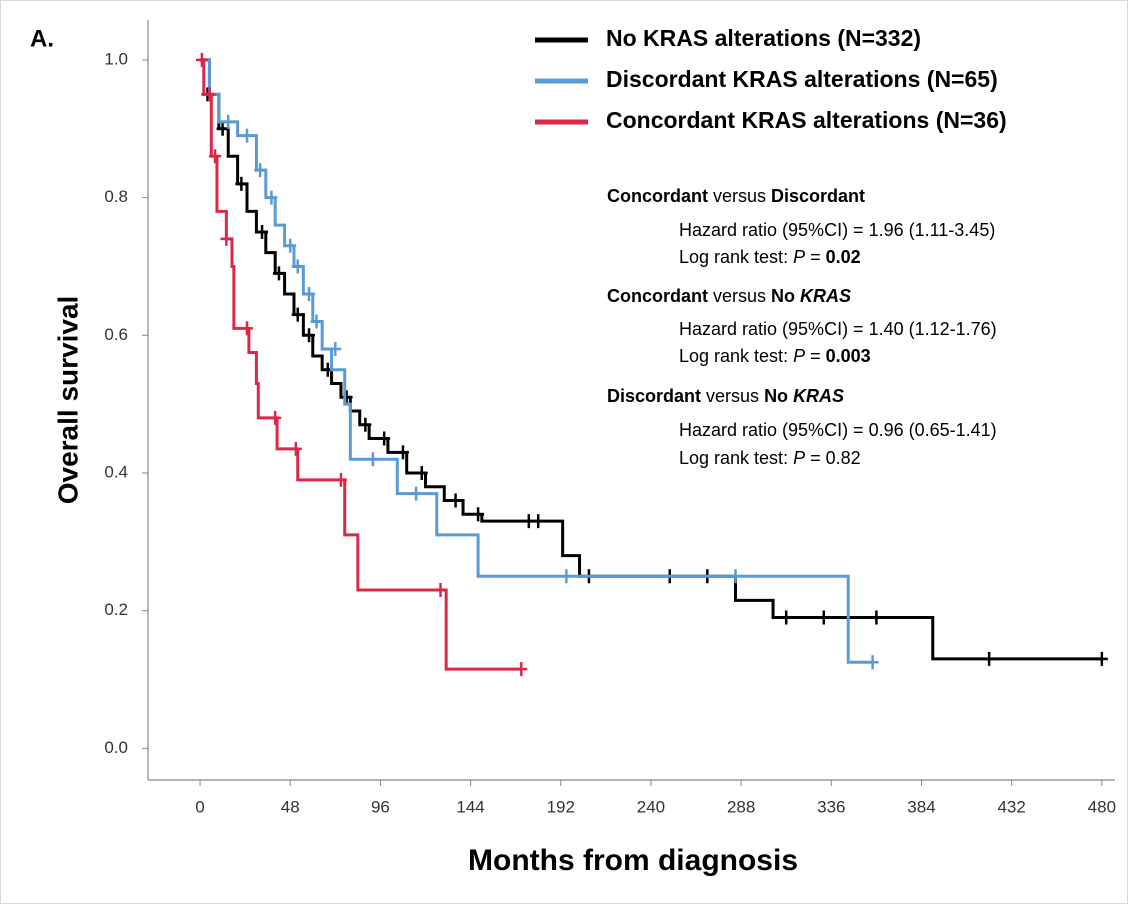  I want to click on text: 0.003, so click(848, 356).